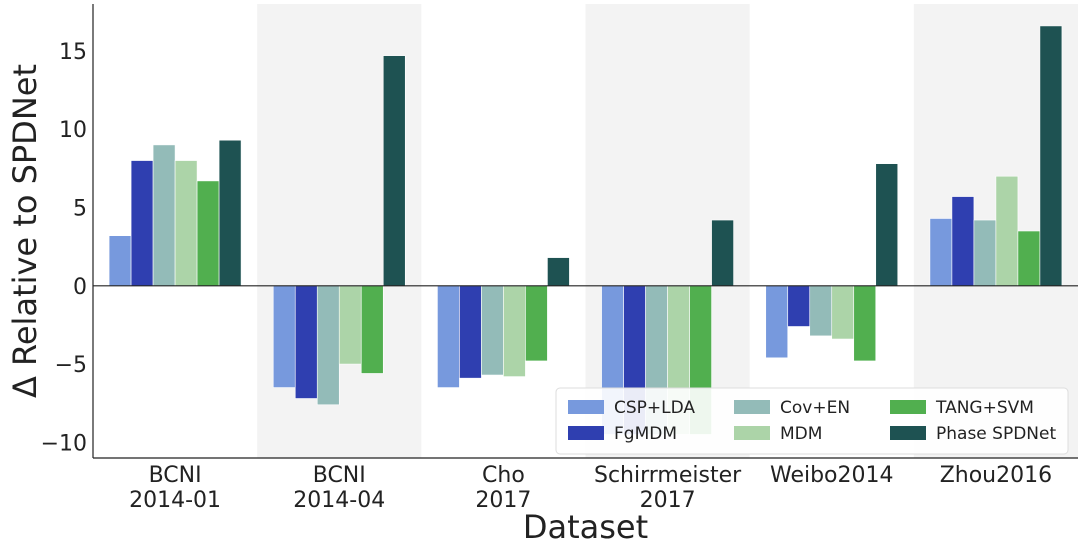  What do you see at coordinates (645, 434) in the screenshot?
I see `legend-label: FgMDM` at bounding box center [645, 434].